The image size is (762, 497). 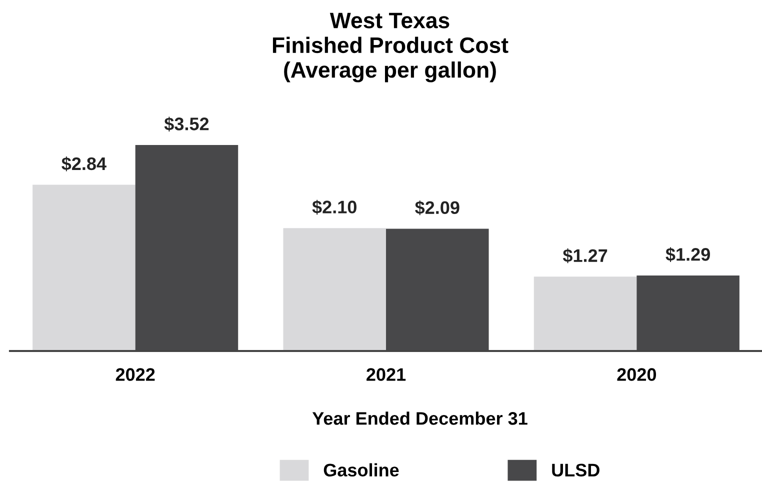 What do you see at coordinates (386, 374) in the screenshot?
I see `x-tick-label: 2021` at bounding box center [386, 374].